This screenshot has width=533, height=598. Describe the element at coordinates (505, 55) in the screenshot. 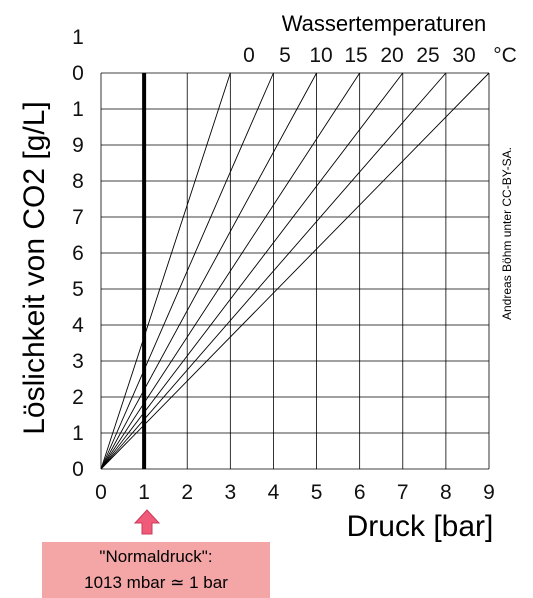

I see `top-tick-label: °C` at that location.